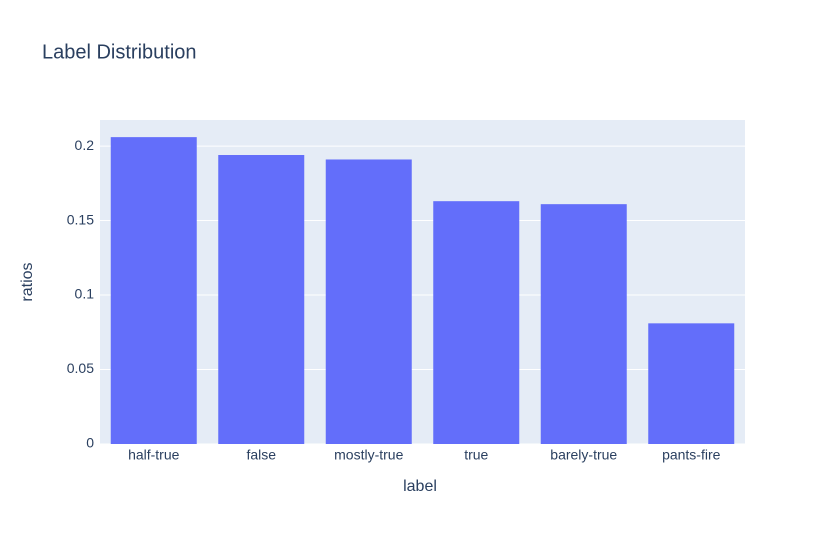  Describe the element at coordinates (261, 455) in the screenshot. I see `x-tick-label: false` at that location.